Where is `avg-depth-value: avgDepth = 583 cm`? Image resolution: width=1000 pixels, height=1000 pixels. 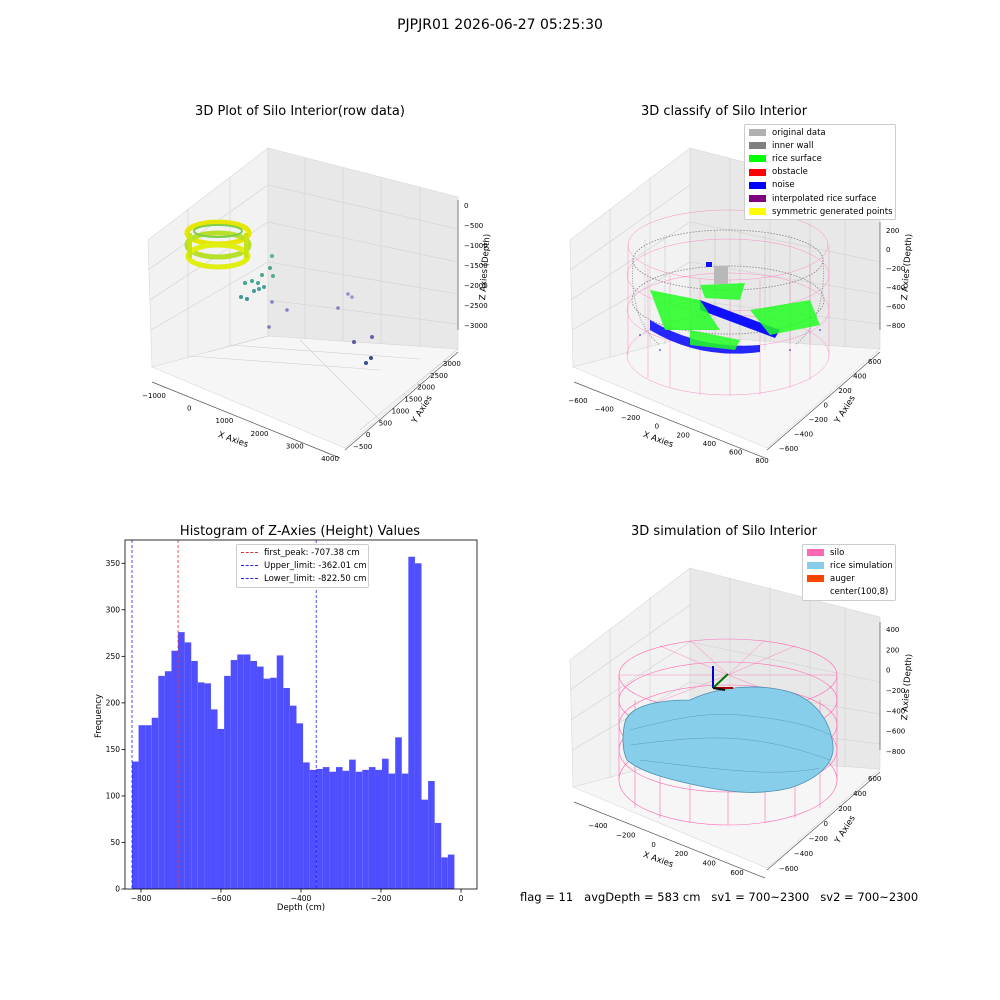
avg-depth-value: avgDepth = 583 cm is located at coordinates (642, 897).